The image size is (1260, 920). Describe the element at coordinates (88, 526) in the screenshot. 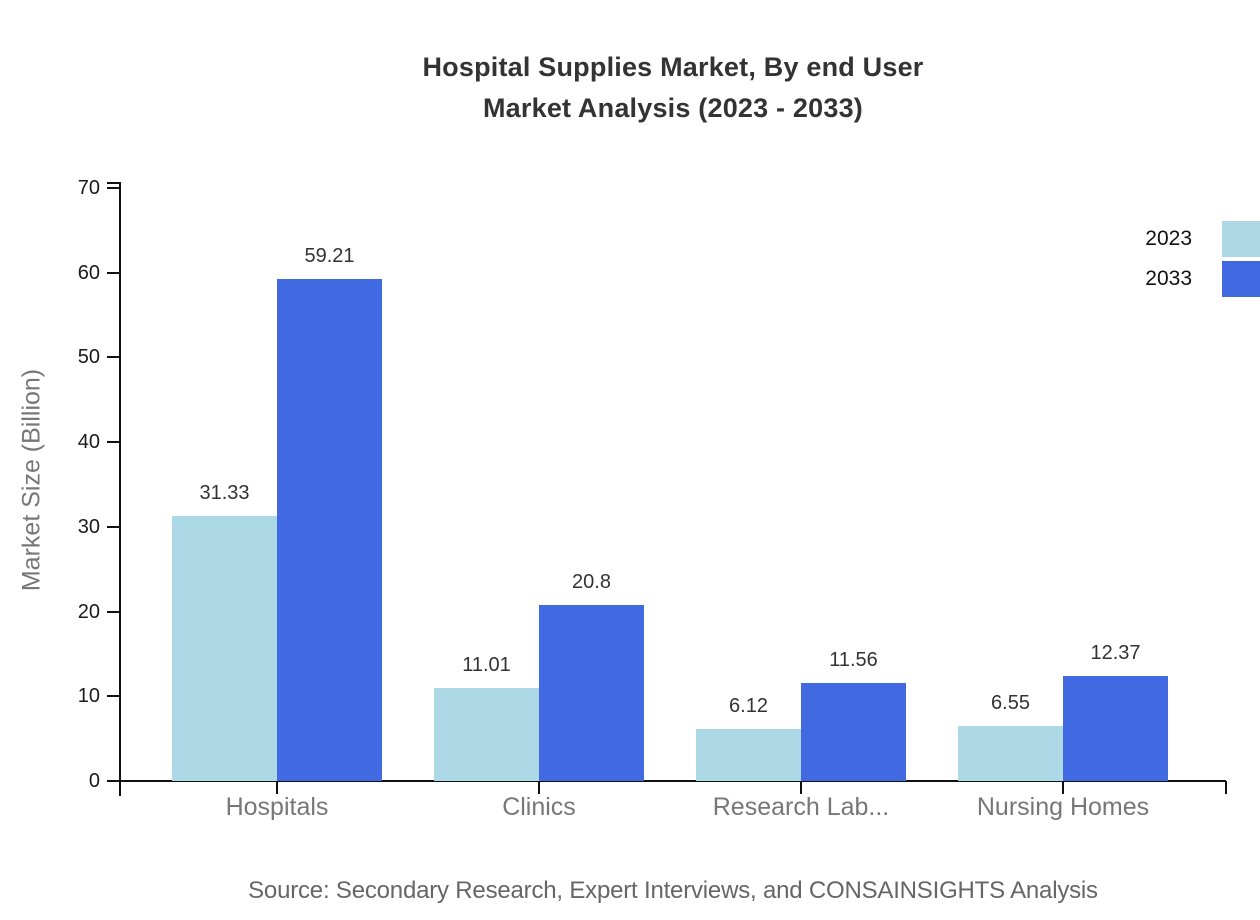

I see `y-tick-label: 30` at that location.